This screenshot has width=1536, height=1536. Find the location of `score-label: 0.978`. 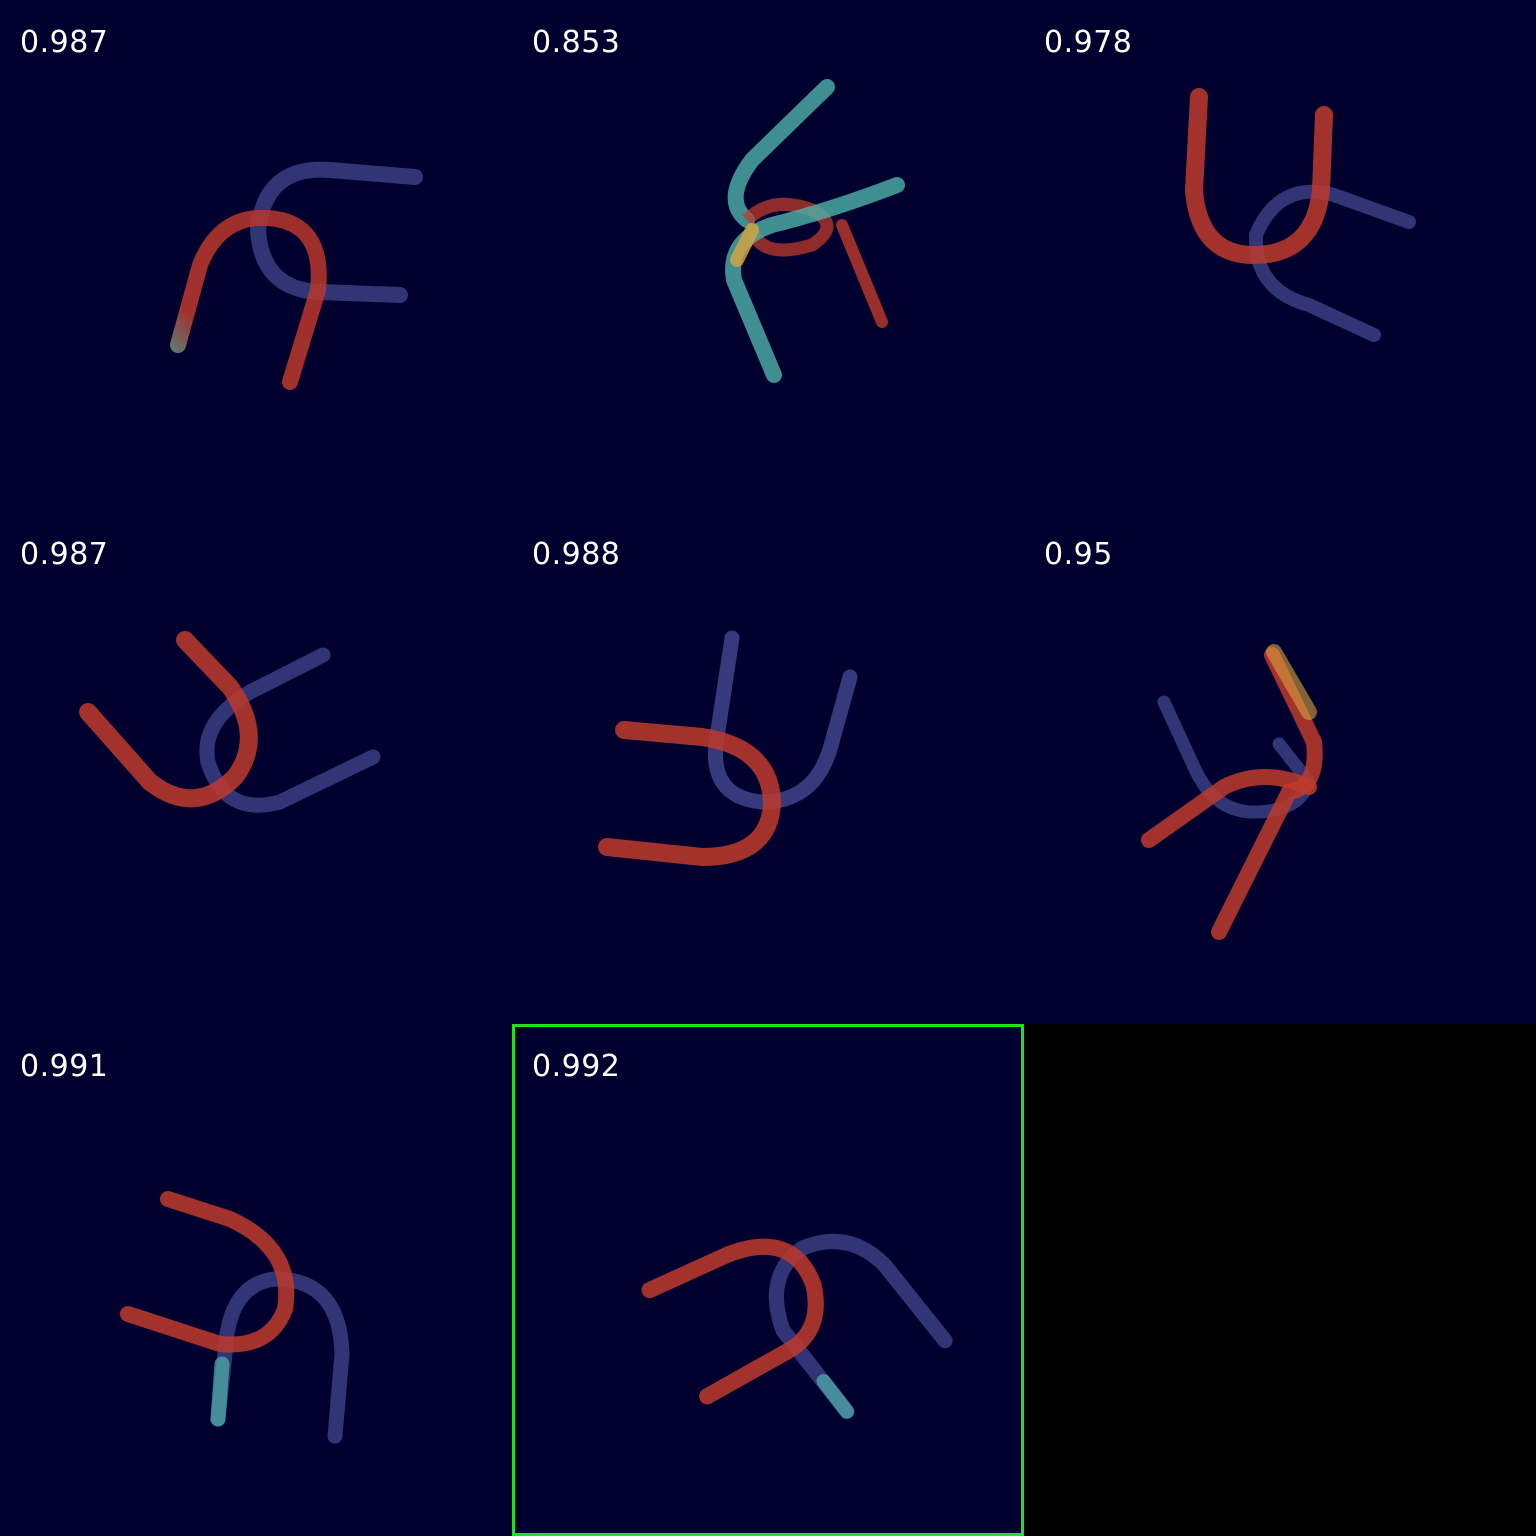

score-label: 0.978 is located at coordinates (1088, 42).